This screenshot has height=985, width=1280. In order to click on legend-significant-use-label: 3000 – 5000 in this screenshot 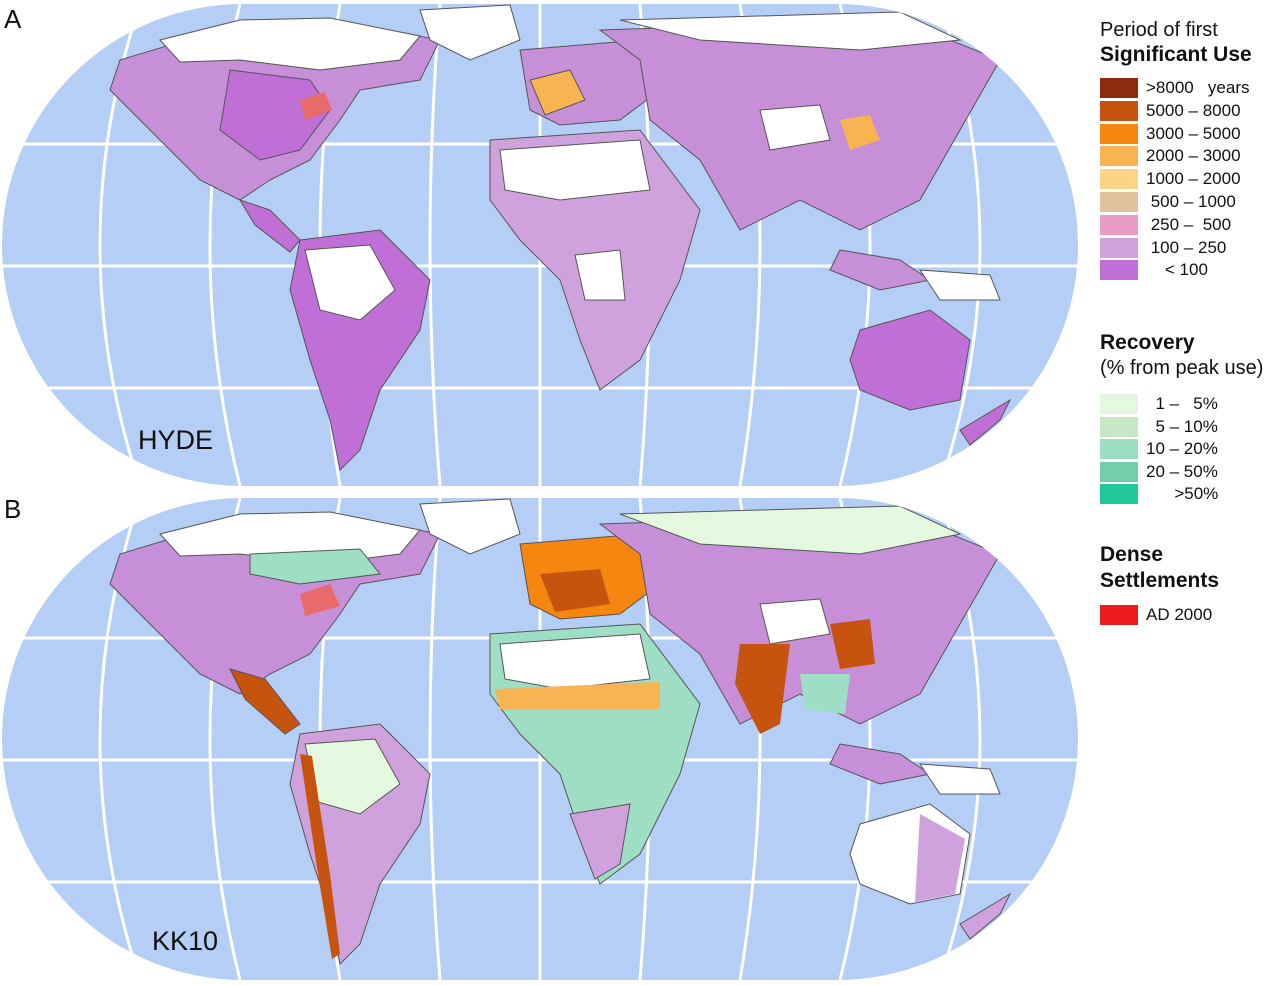, I will do `click(1193, 133)`.